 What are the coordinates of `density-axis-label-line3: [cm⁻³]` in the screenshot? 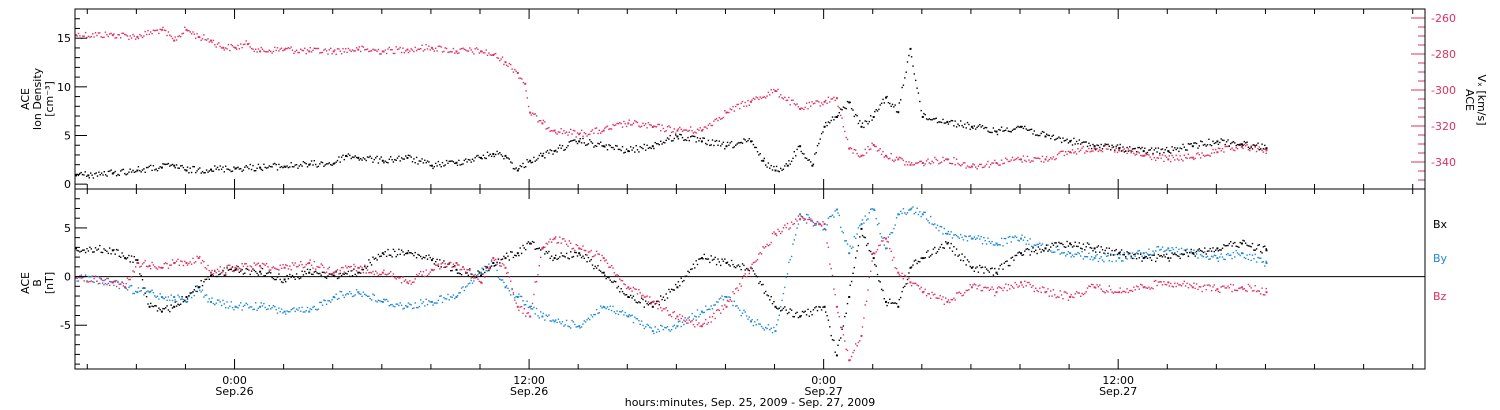 It's located at (49, 99).